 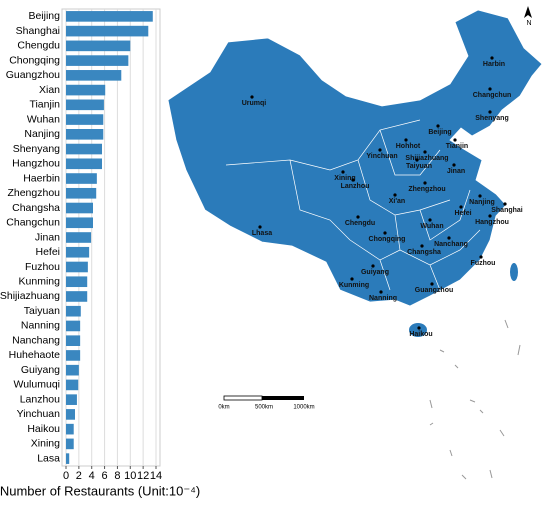 What do you see at coordinates (45, 444) in the screenshot?
I see `y-tick-label: Xining` at bounding box center [45, 444].